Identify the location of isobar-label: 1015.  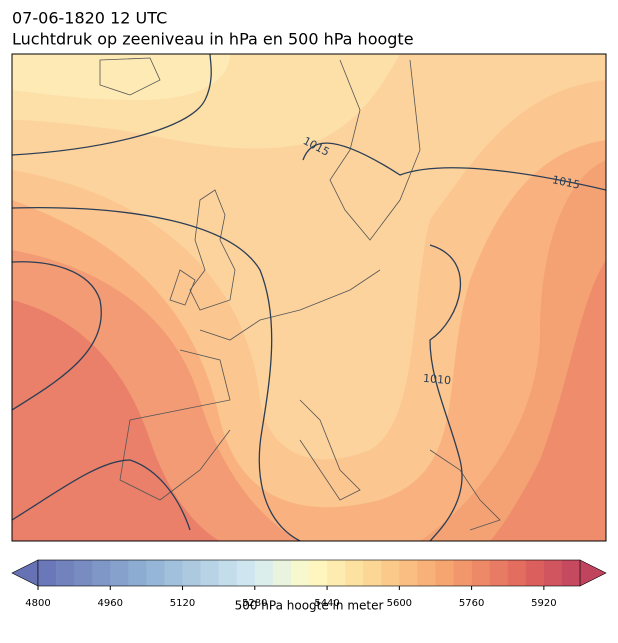
(566, 182).